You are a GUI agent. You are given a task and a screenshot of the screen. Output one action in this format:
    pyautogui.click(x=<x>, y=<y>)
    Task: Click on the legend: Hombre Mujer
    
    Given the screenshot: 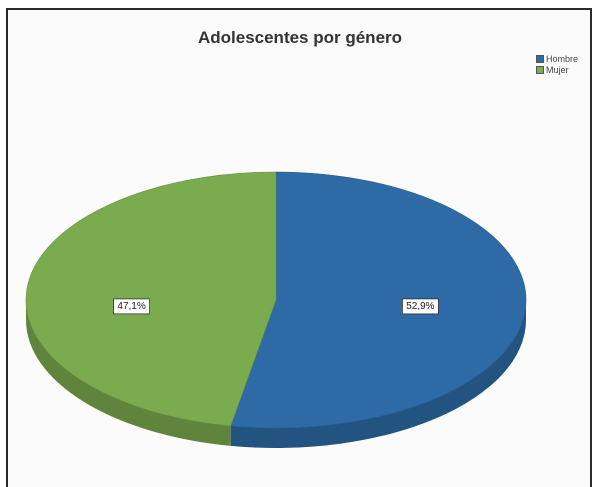 What is the action you would take?
    pyautogui.click(x=557, y=64)
    